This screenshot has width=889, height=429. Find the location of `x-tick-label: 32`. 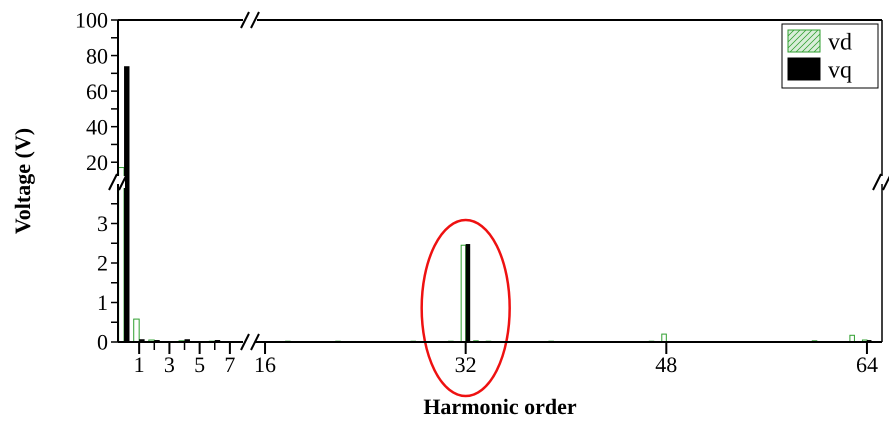

x-tick-label: 32 is located at coordinates (465, 364).